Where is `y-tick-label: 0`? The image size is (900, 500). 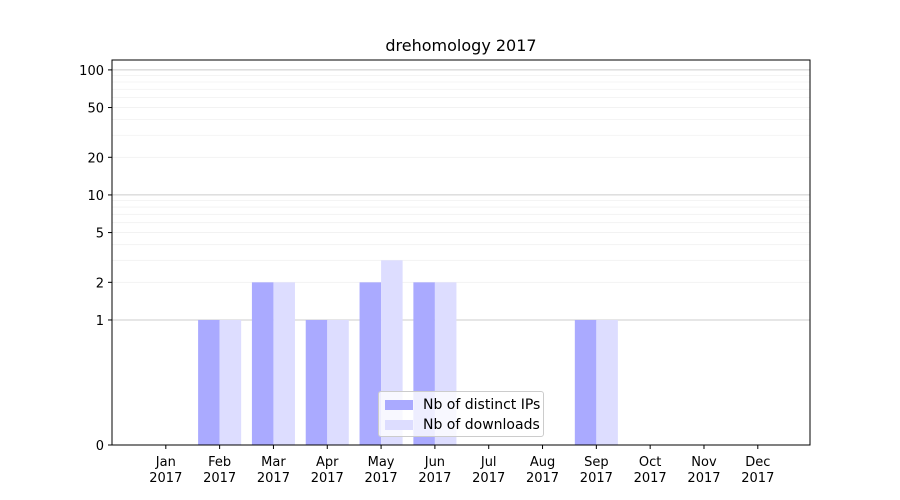 y-tick-label: 0 is located at coordinates (100, 446).